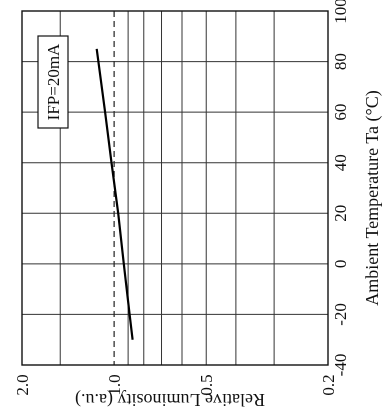  What do you see at coordinates (340, 188) in the screenshot?
I see `x-tick-labels: -40 -20 0 20 40 60 80 100` at bounding box center [340, 188].